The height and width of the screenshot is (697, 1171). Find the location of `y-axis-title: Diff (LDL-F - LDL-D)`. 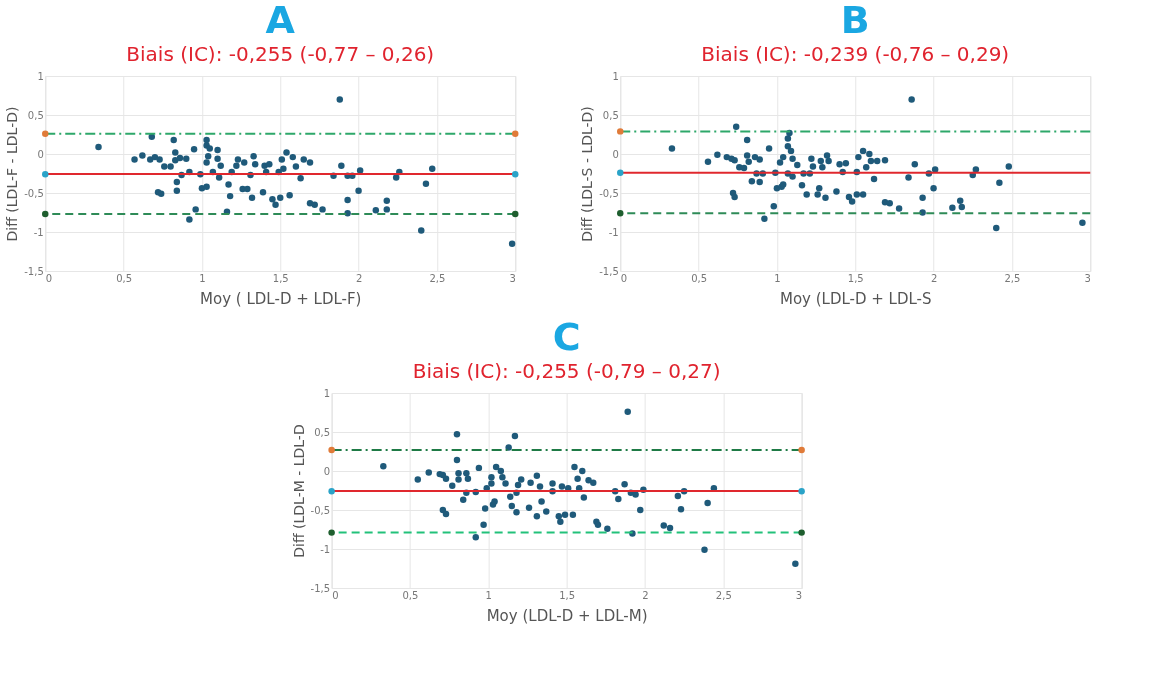

y-axis-title: Diff (LDL-F - LDL-D) is located at coordinates (12, 174).